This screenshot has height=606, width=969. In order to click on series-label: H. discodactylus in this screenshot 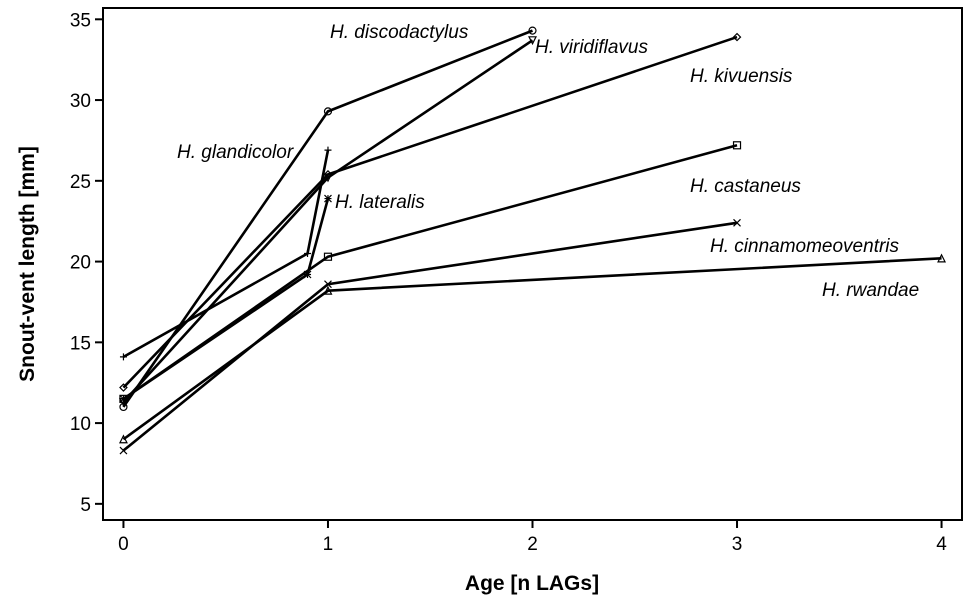, I will do `click(399, 32)`.